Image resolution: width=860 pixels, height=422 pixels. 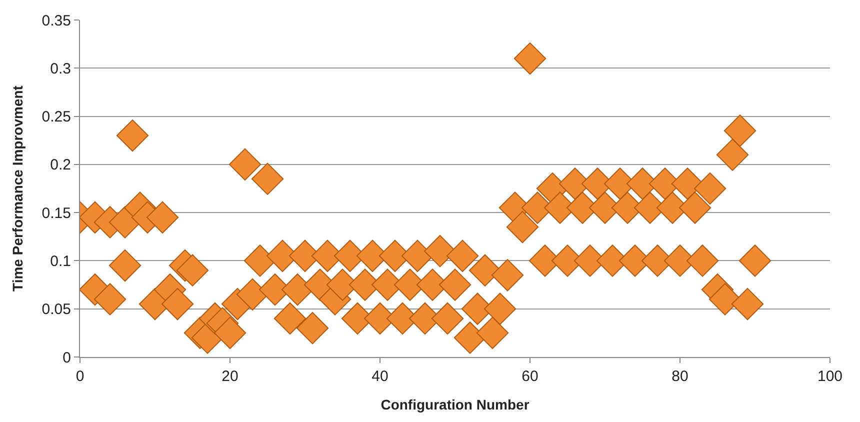 I want to click on y-axis-title: Time Performance Improvment, so click(x=17, y=188).